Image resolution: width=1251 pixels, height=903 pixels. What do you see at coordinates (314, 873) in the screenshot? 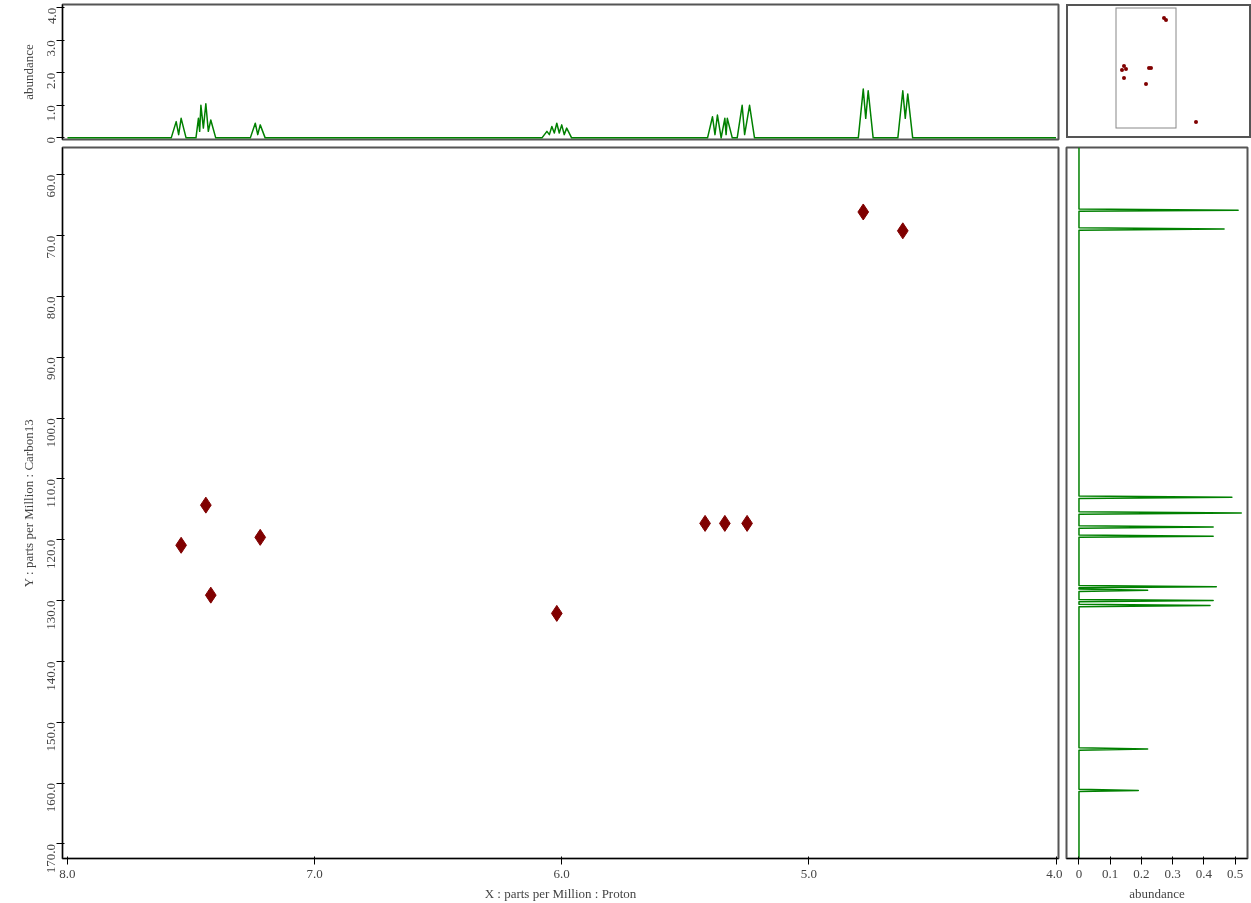
I see `x-tick-label: 7.0` at bounding box center [314, 873].